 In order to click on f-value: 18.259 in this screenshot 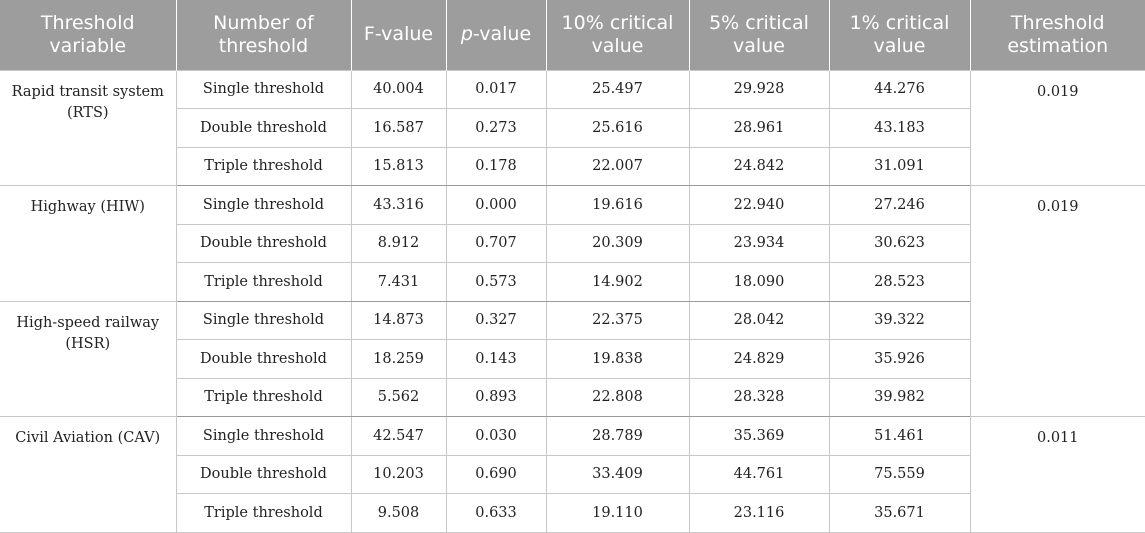, I will do `click(398, 359)`.